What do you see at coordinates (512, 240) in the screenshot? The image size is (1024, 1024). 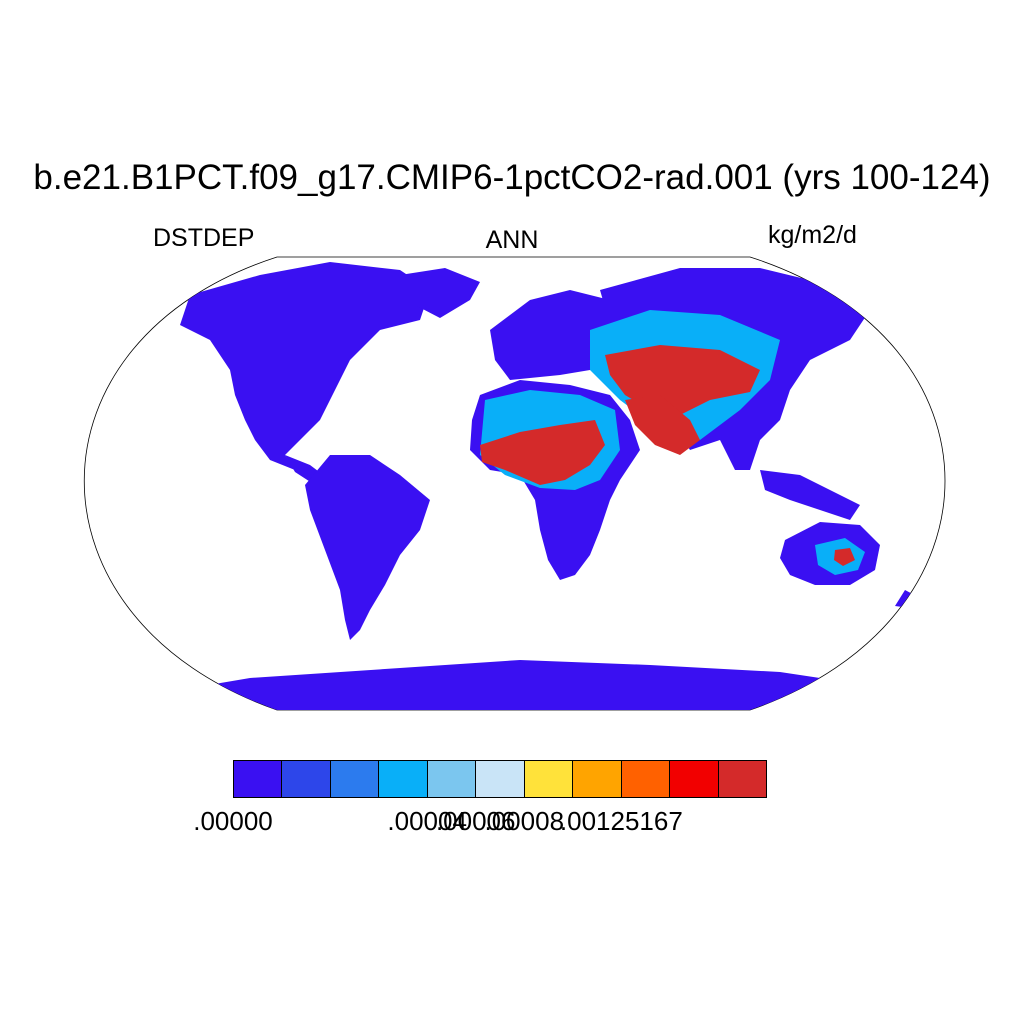 I see `period-label: ANN` at bounding box center [512, 240].